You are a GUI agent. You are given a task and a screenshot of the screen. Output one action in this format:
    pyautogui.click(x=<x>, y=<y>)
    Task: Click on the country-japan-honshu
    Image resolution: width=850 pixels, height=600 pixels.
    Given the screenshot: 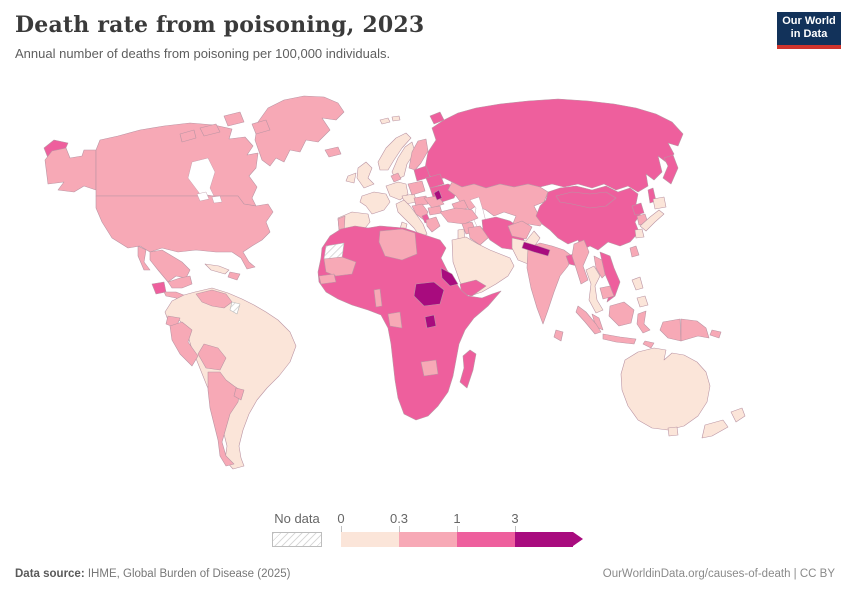 What is the action you would take?
    pyautogui.click(x=652, y=220)
    